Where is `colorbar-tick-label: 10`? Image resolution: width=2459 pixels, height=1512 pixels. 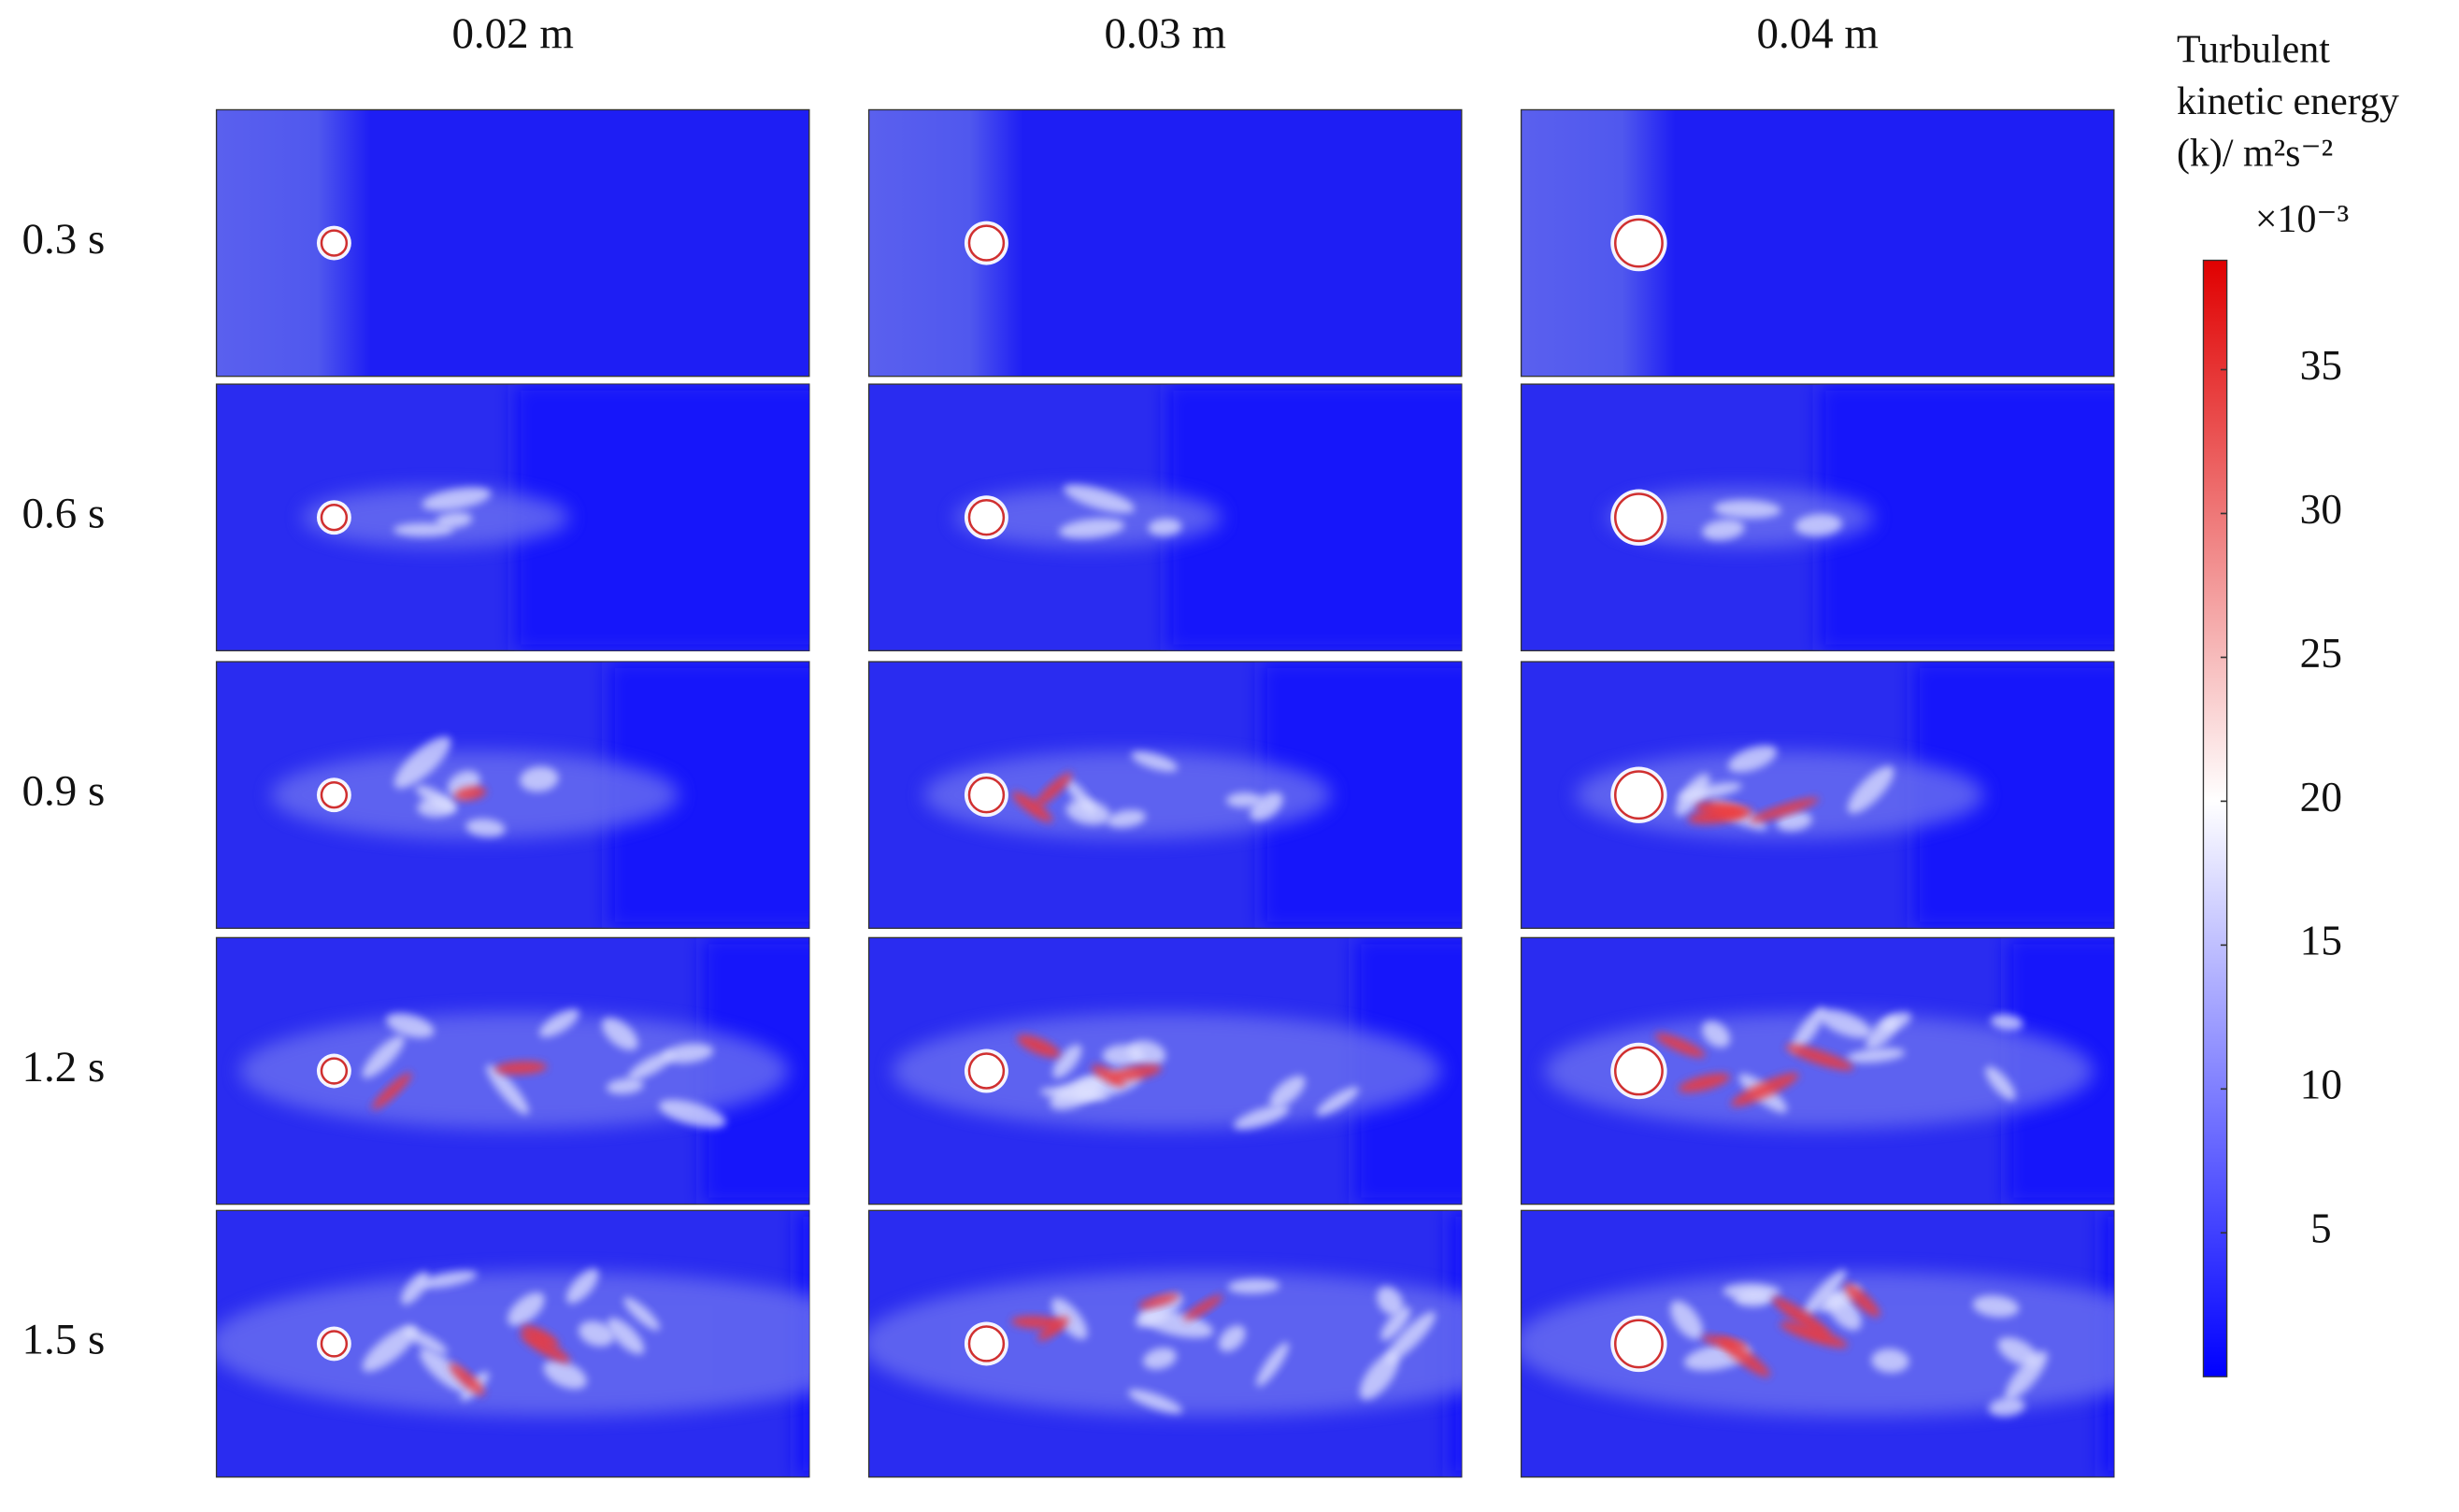 colorbar-tick-label: 10 is located at coordinates (2321, 1085).